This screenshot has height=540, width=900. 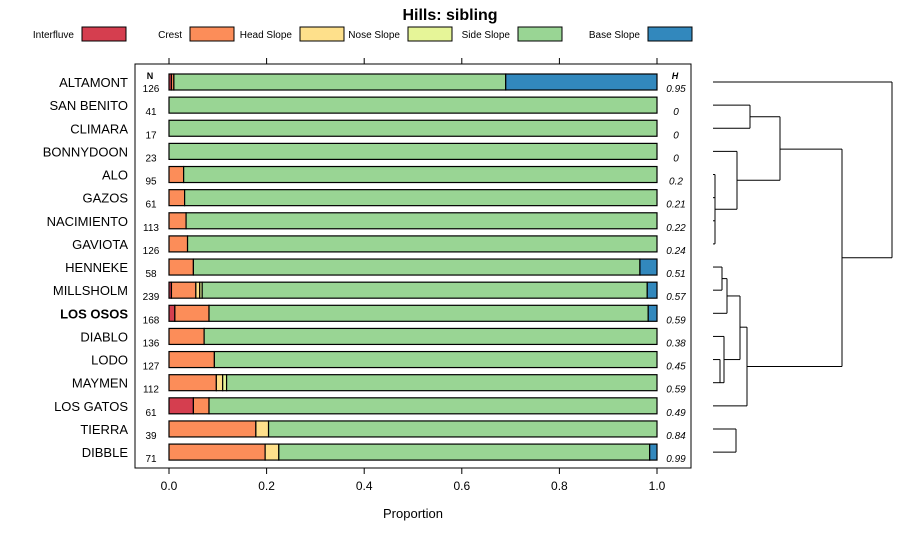 What do you see at coordinates (99, 128) in the screenshot?
I see `row-label: CLIMARA` at bounding box center [99, 128].